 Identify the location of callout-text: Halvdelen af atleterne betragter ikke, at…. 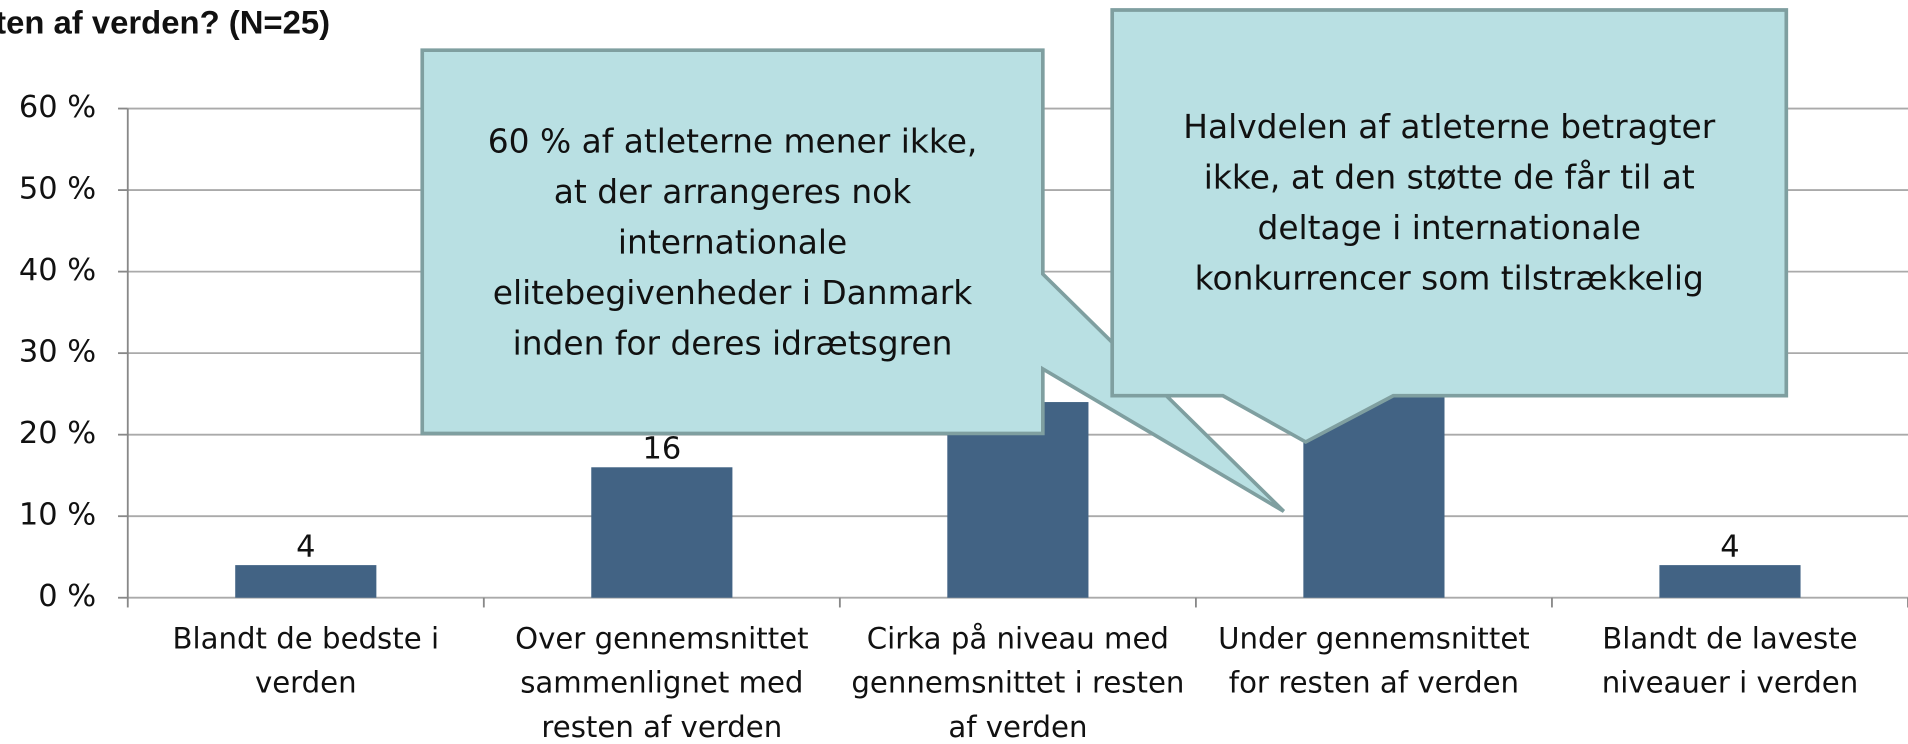
(1449, 202).